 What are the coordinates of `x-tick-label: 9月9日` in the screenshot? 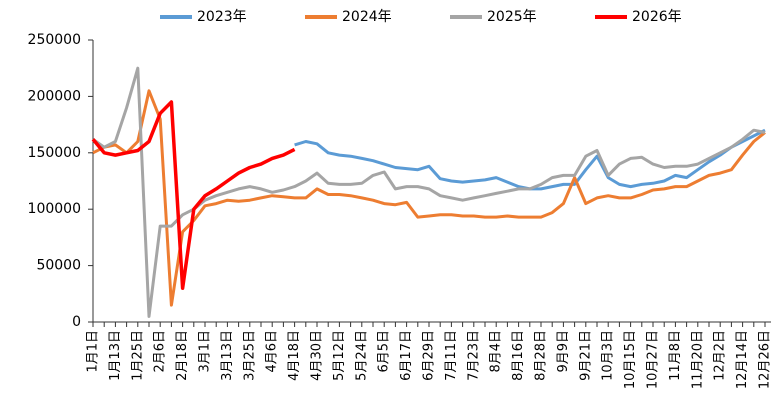 It's located at (563, 351).